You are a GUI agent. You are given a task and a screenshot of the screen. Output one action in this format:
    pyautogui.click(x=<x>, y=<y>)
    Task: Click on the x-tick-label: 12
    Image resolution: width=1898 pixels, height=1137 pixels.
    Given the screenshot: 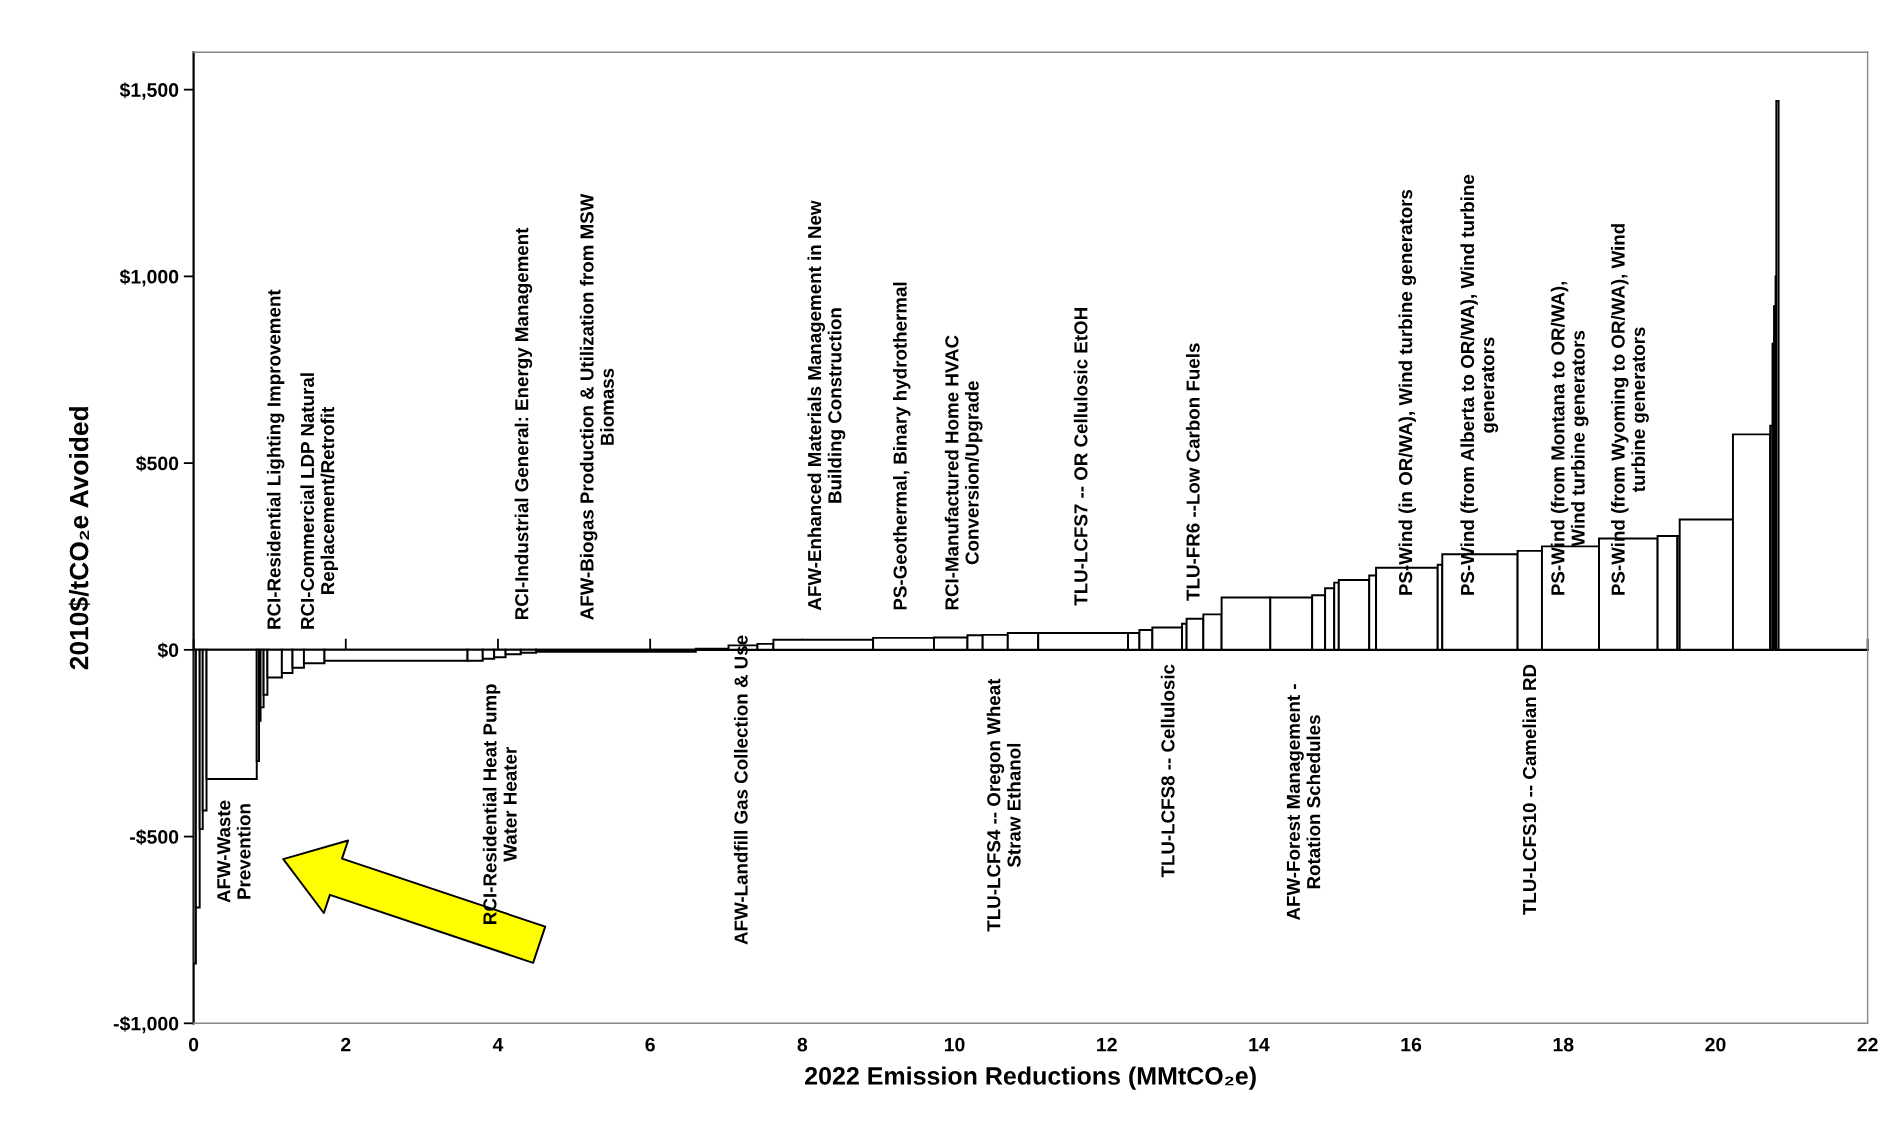 What is the action you would take?
    pyautogui.click(x=1107, y=1044)
    